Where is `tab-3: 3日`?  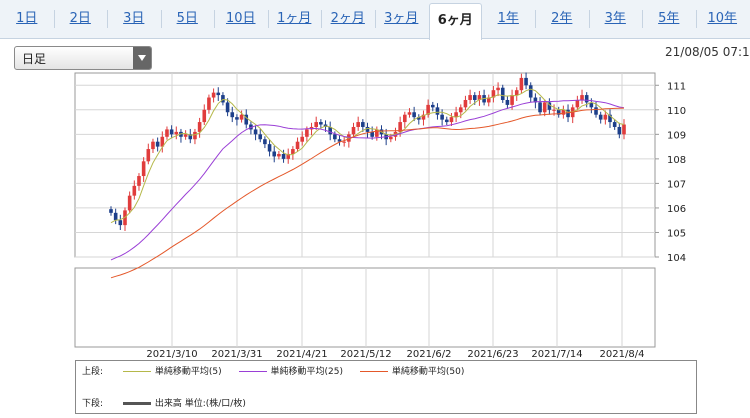 tab-3: 3日 is located at coordinates (134, 18).